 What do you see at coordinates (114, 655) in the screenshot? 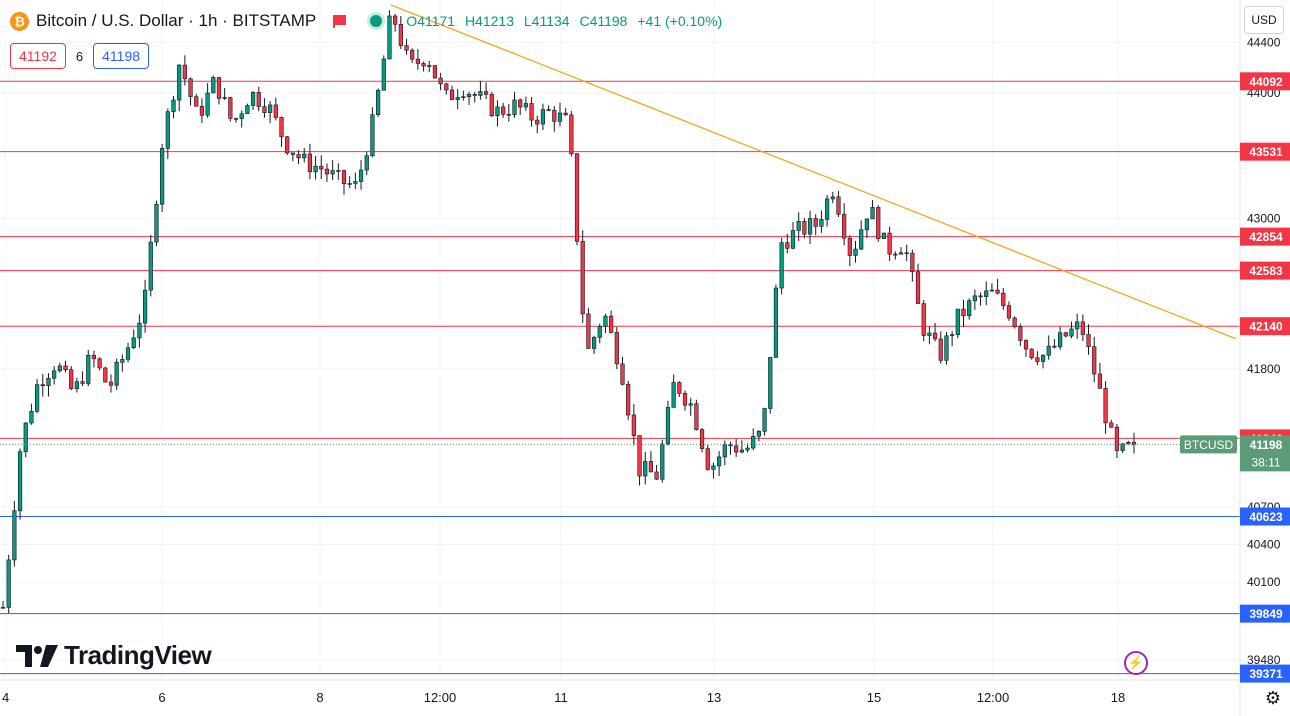
I see `tradingview-logo: TradingView` at bounding box center [114, 655].